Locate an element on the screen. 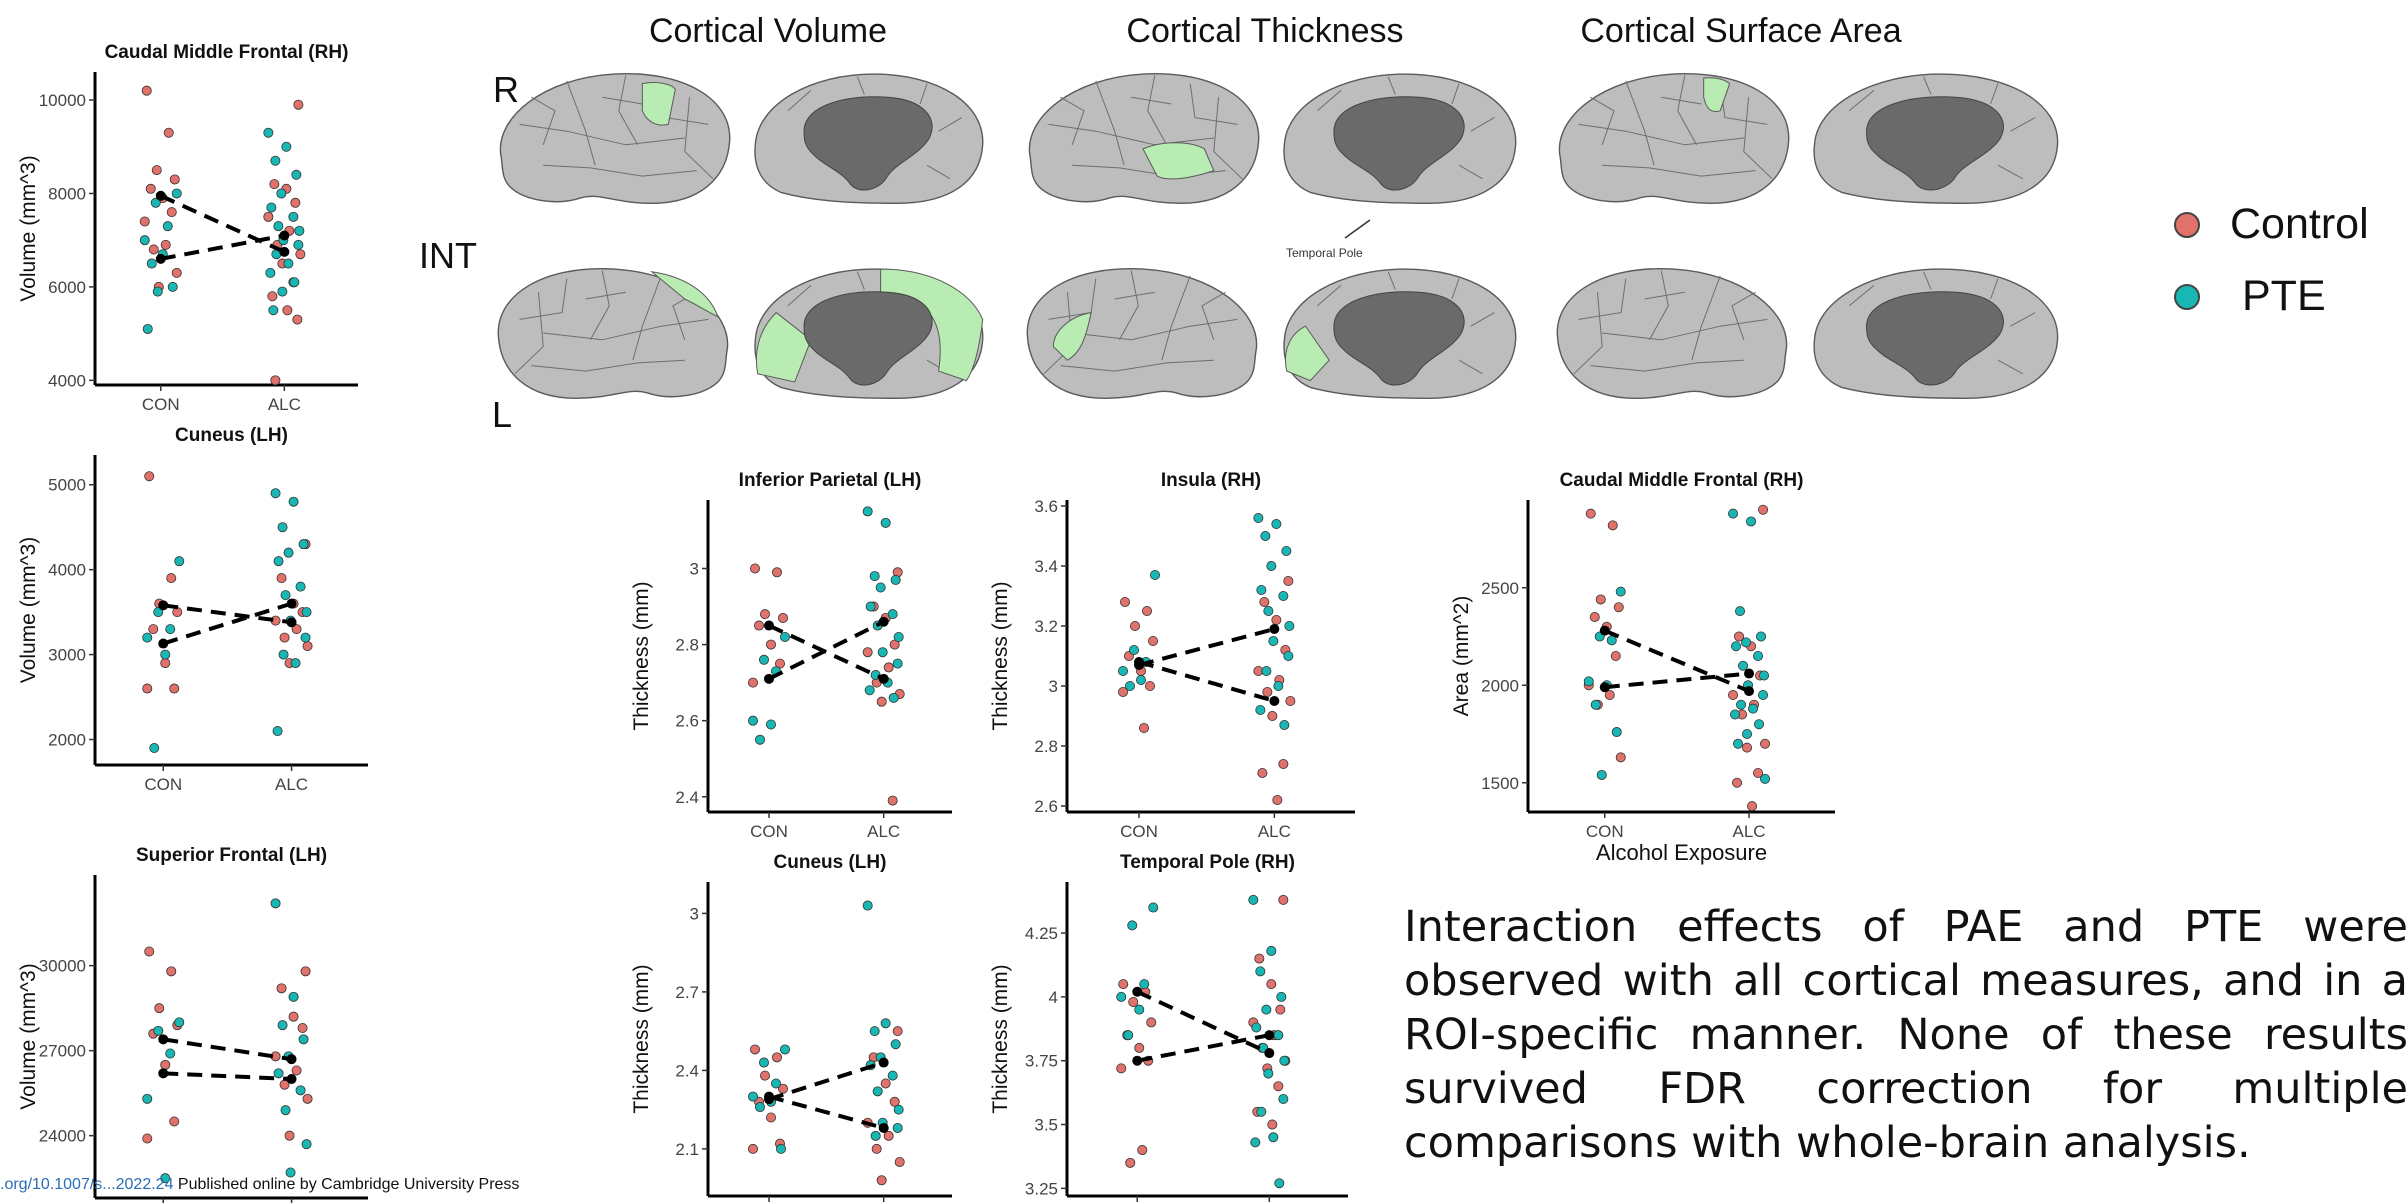 The height and width of the screenshot is (1203, 2408). chart-title: Temporal Pole (RH) is located at coordinates (1207, 862).